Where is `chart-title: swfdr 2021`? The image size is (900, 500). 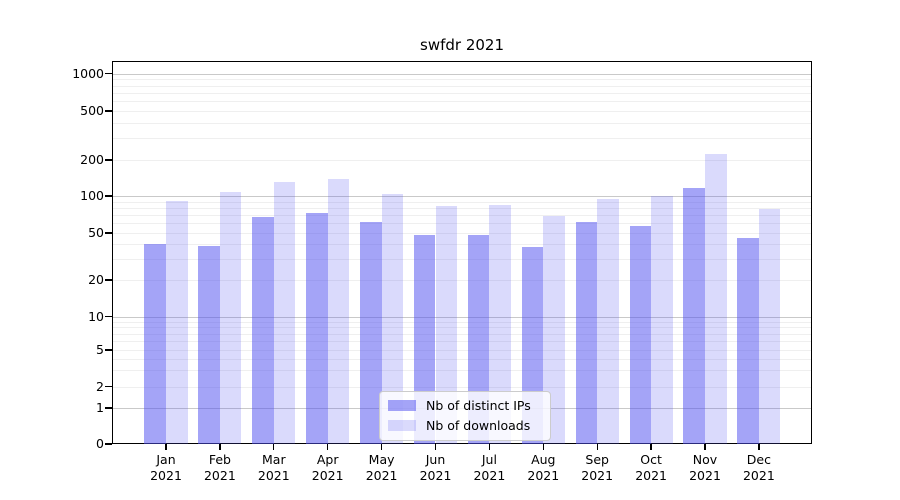 chart-title: swfdr 2021 is located at coordinates (462, 45).